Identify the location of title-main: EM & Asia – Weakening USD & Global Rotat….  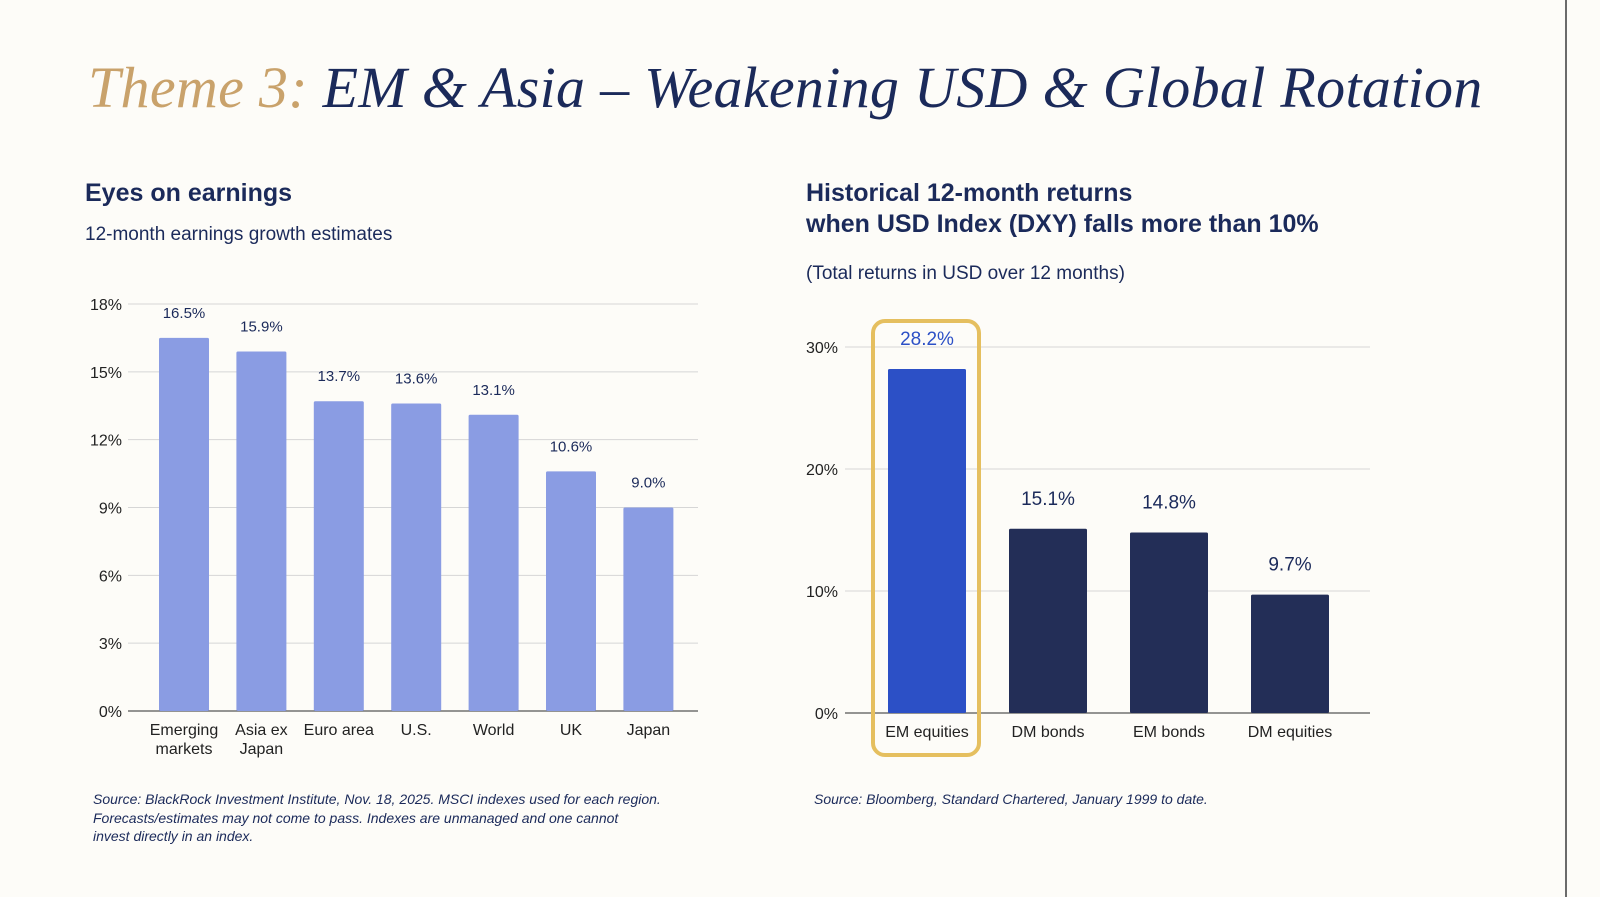
(902, 87).